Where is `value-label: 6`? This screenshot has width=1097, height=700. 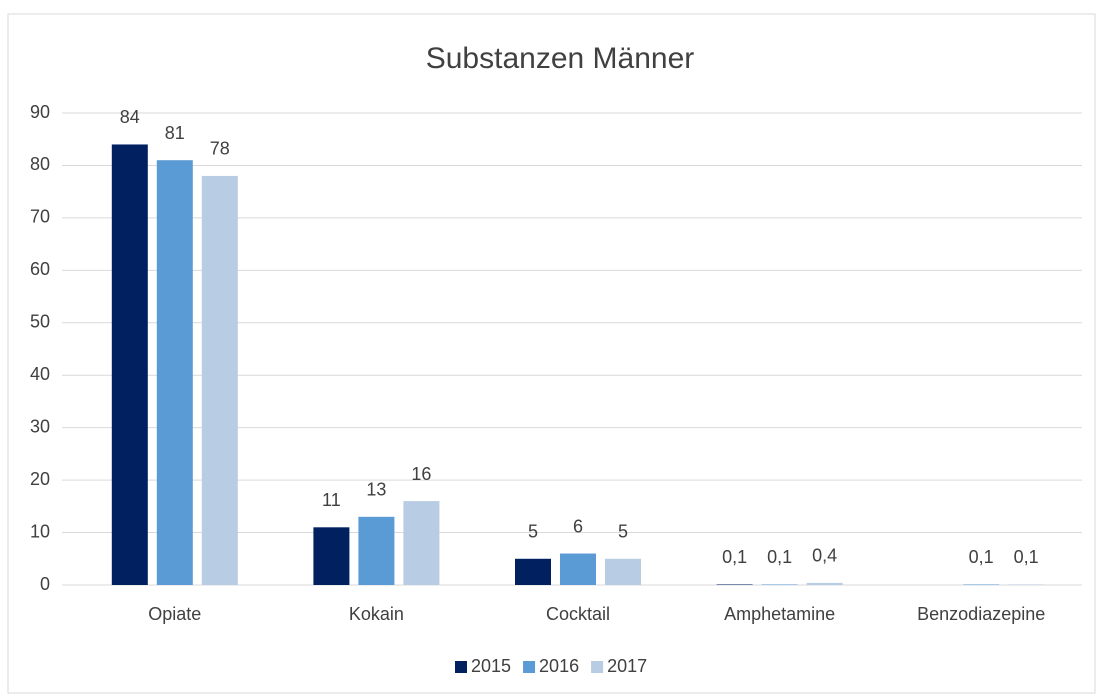
value-label: 6 is located at coordinates (578, 526).